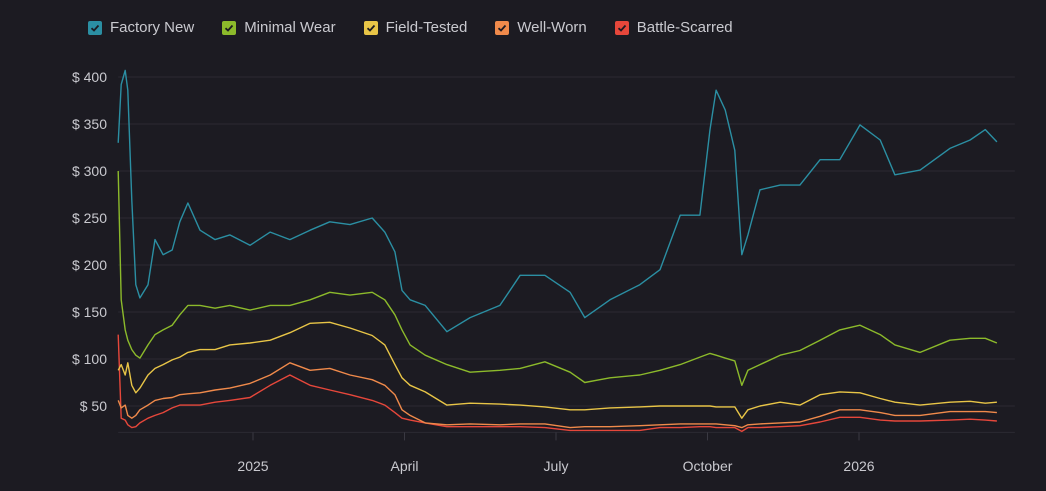  Describe the element at coordinates (557, 395) in the screenshot. I see `series-line-well-worn` at that location.